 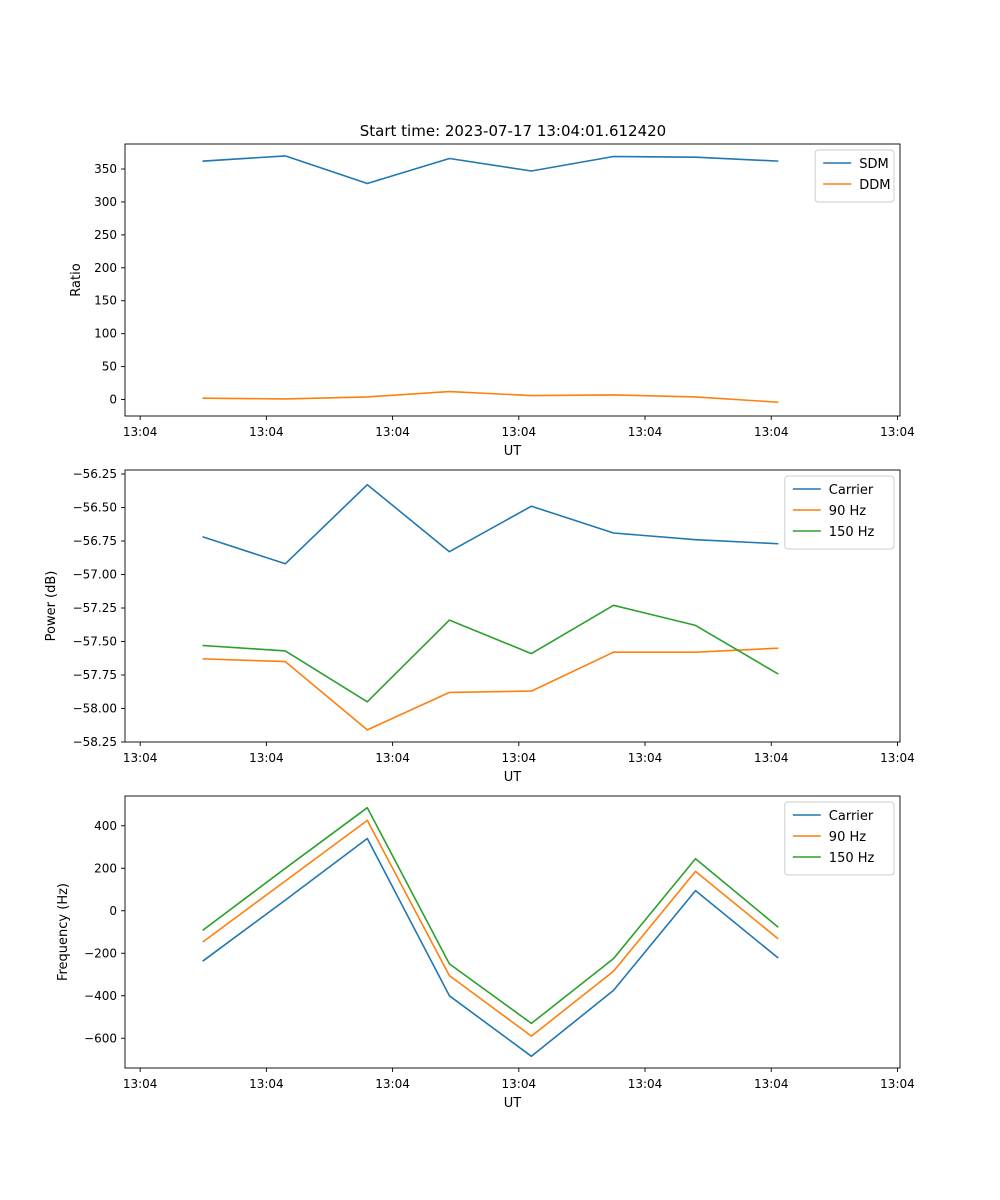 I want to click on frequency-y-tick-label: 0, so click(x=113, y=911).